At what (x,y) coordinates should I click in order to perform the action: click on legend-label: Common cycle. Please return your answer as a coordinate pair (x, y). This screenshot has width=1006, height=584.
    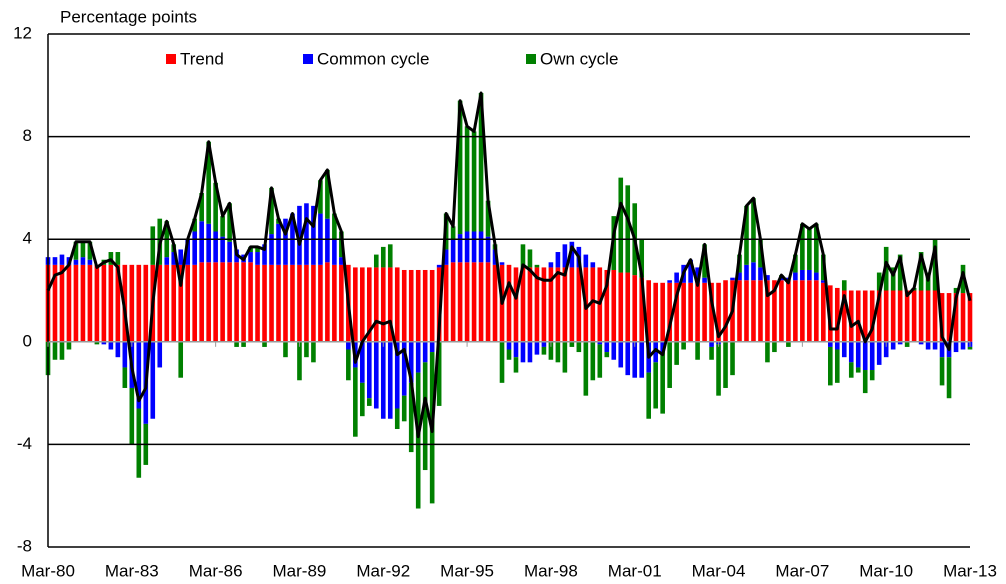
    Looking at the image, I should click on (373, 58).